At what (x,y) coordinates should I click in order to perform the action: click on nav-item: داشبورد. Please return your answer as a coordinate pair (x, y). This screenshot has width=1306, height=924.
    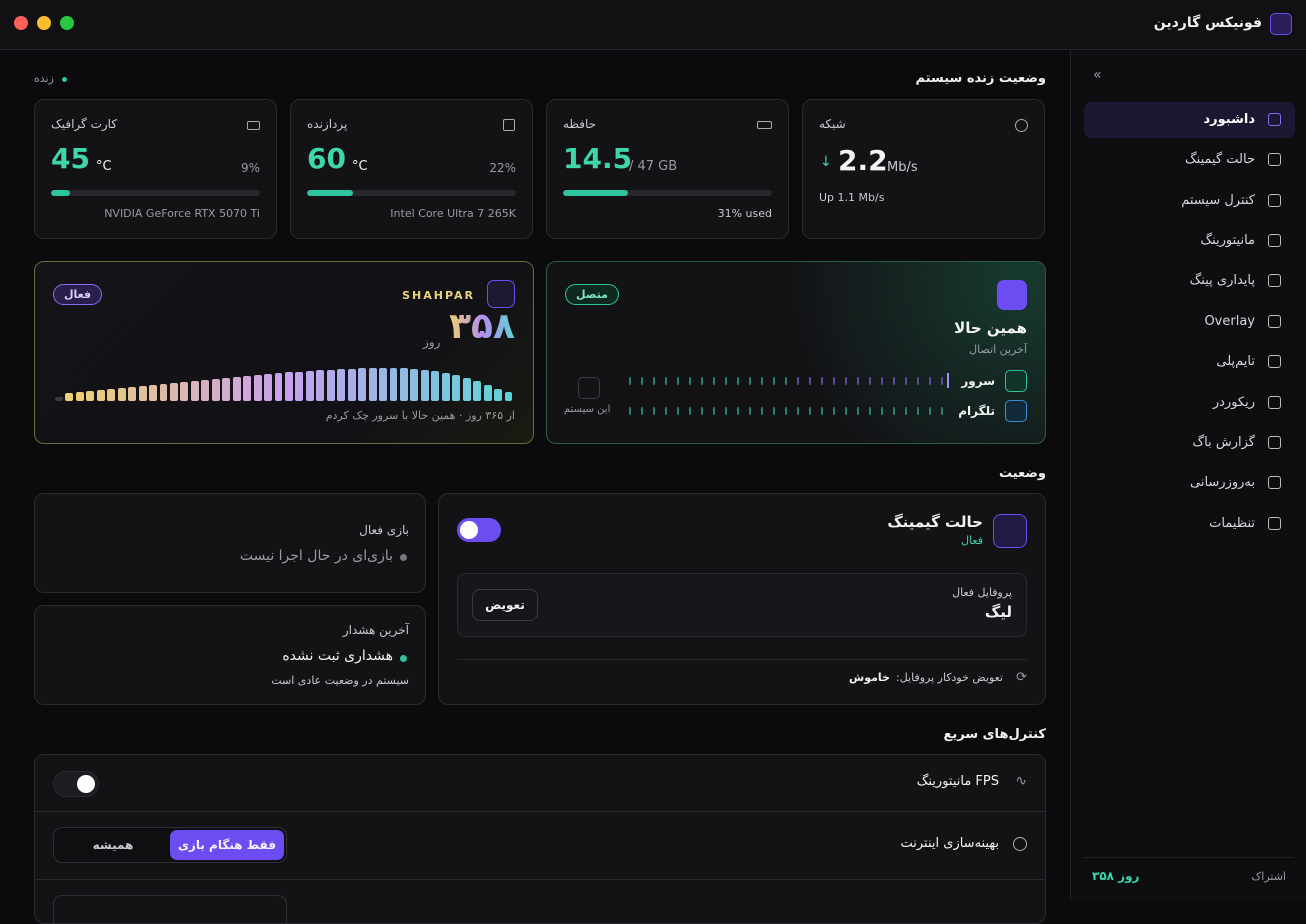
    Looking at the image, I should click on (1189, 120).